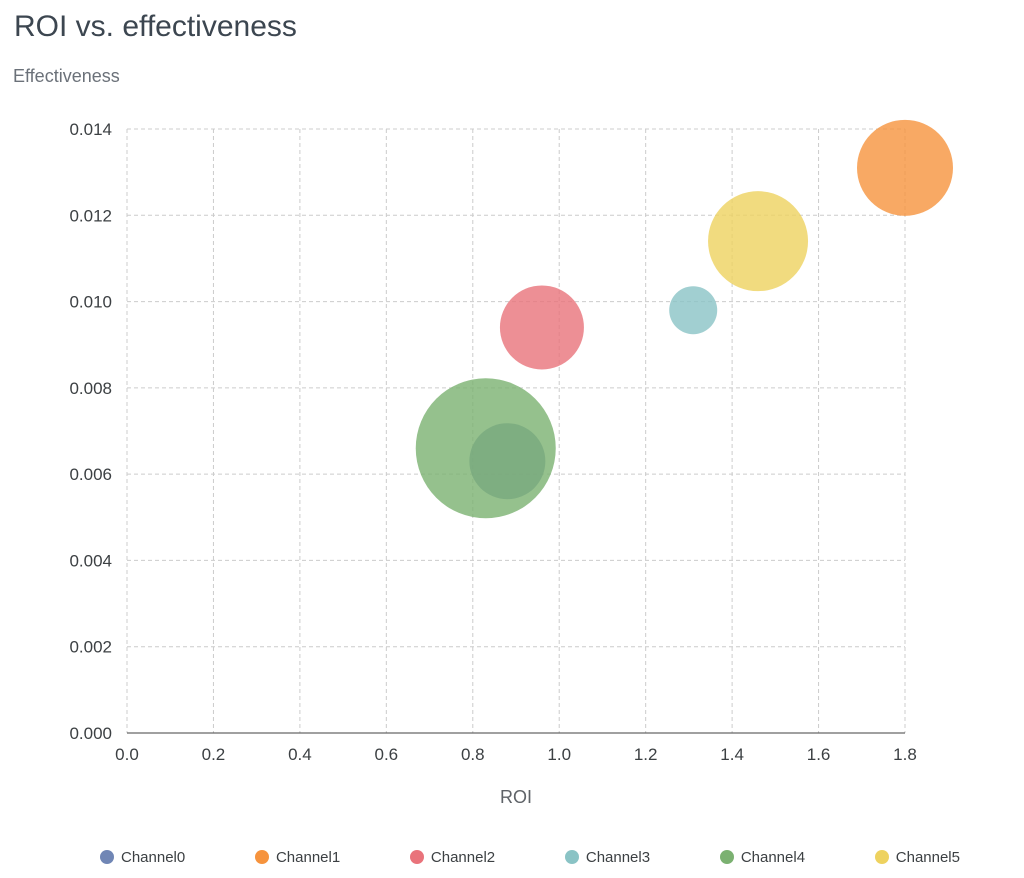 Image resolution: width=1024 pixels, height=878 pixels. What do you see at coordinates (905, 754) in the screenshot?
I see `x-tick-label: 1.8` at bounding box center [905, 754].